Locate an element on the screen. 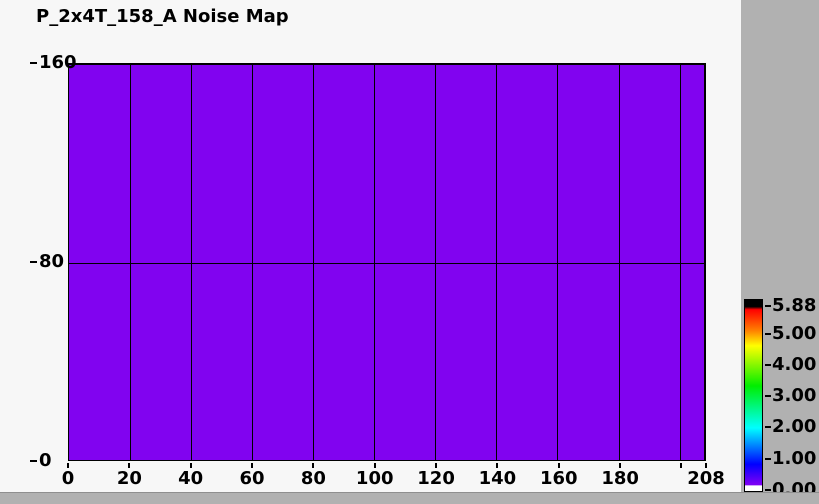 The image size is (819, 504). colorbar-tick-row: 3.00 is located at coordinates (790, 396).